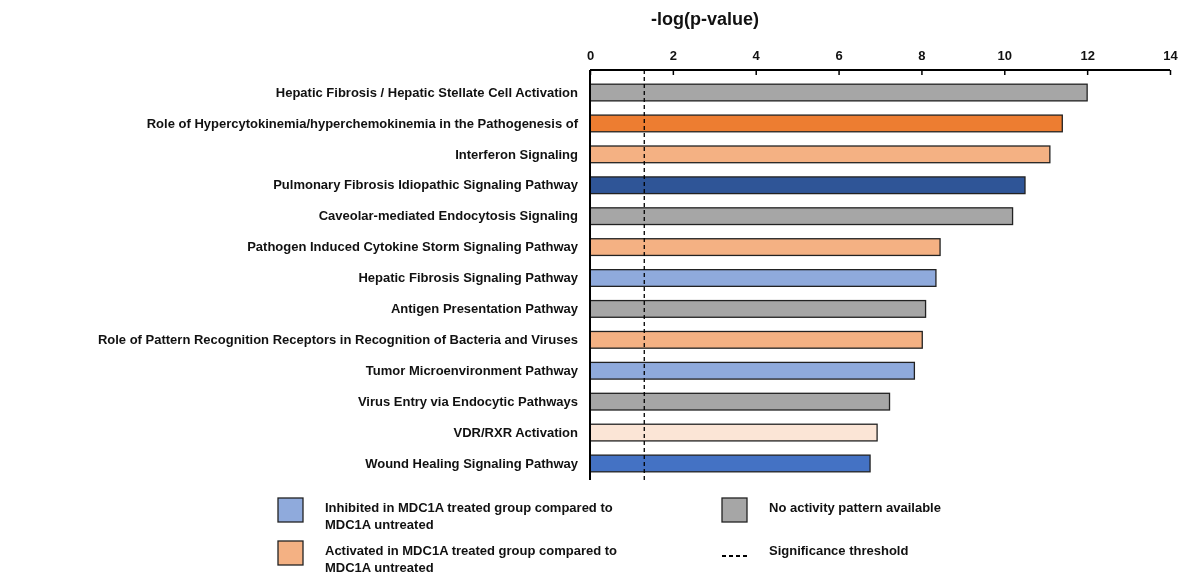 This screenshot has height=580, width=1180. What do you see at coordinates (467, 401) in the screenshot?
I see `y-tick-label: Virus Entry via Endocytic Pathways` at bounding box center [467, 401].